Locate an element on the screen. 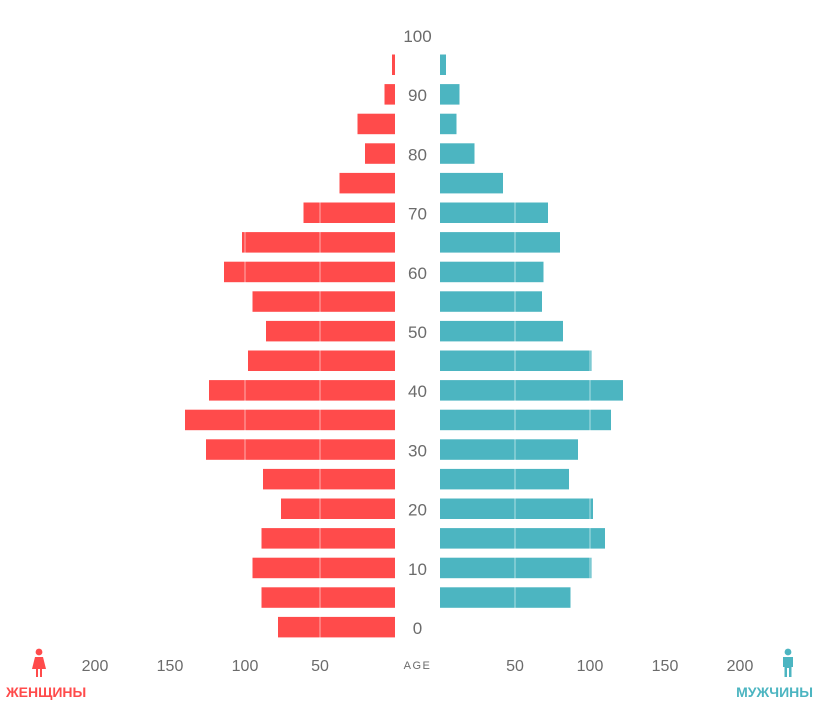 The height and width of the screenshot is (712, 819). x-tick-female-100: 100 is located at coordinates (245, 666).